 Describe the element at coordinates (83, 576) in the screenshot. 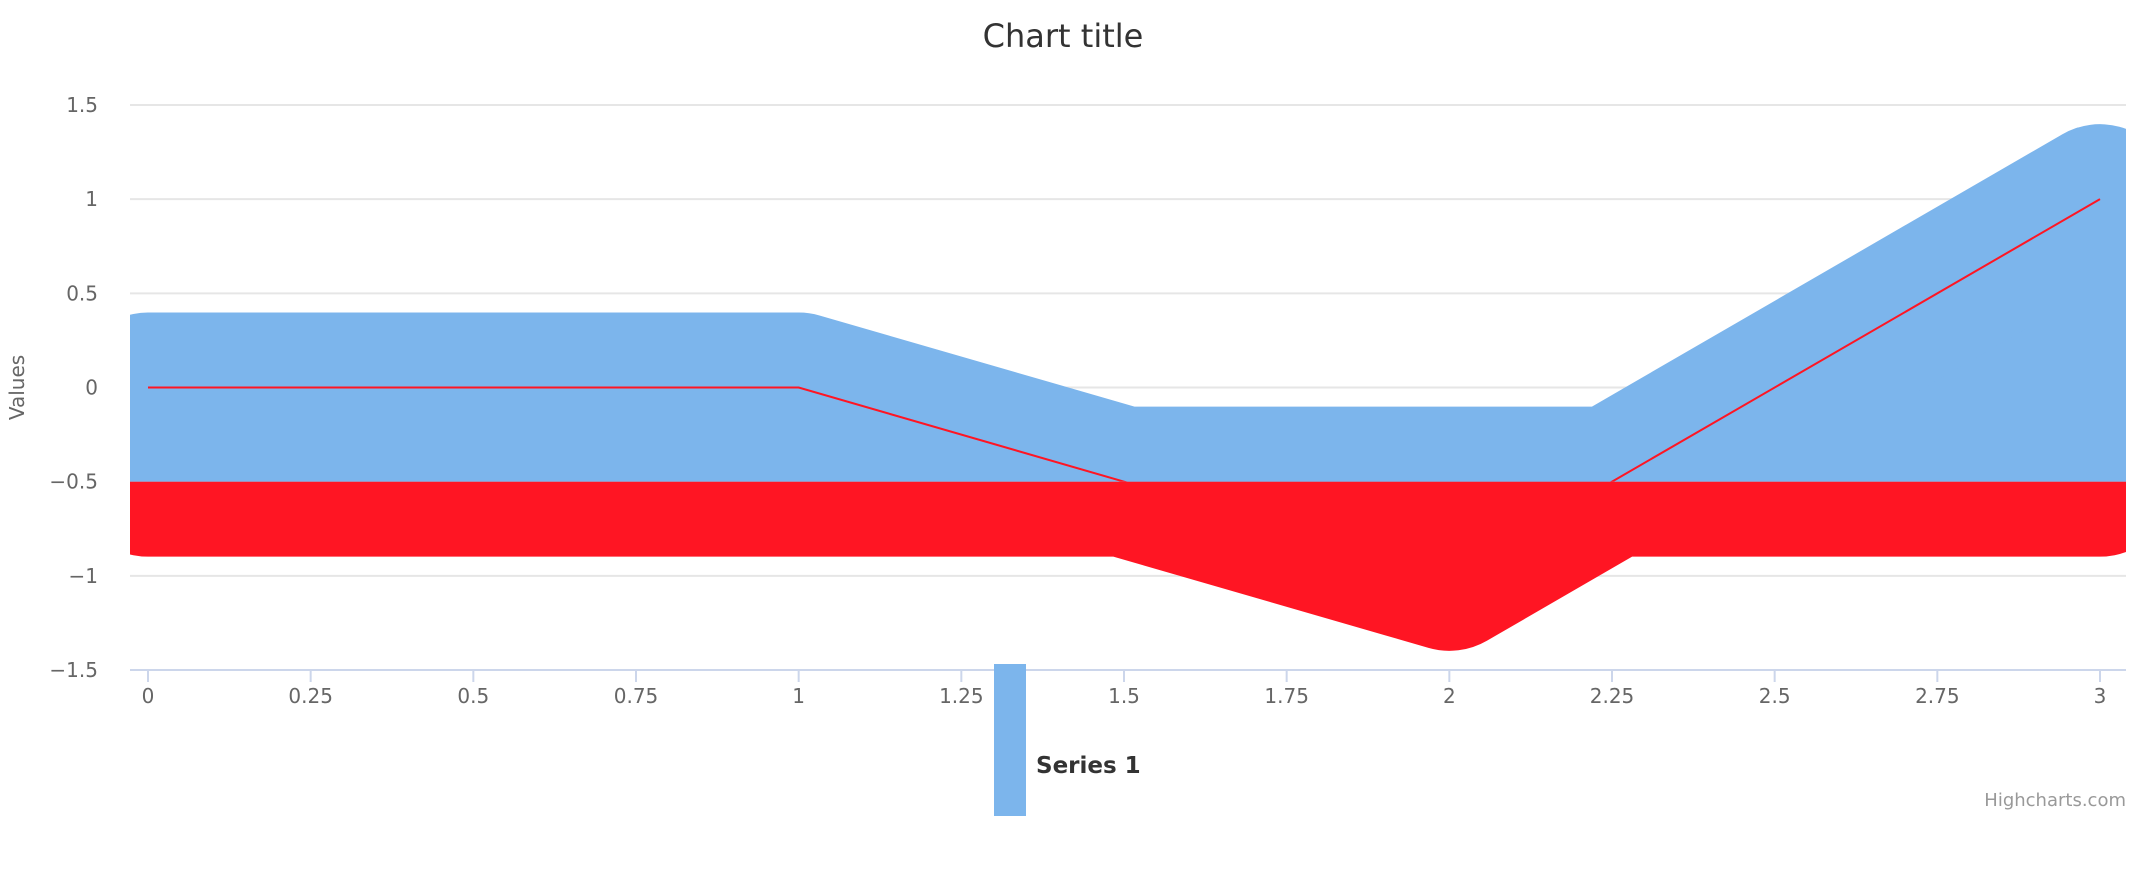

I see `y-tick-label: −1` at that location.